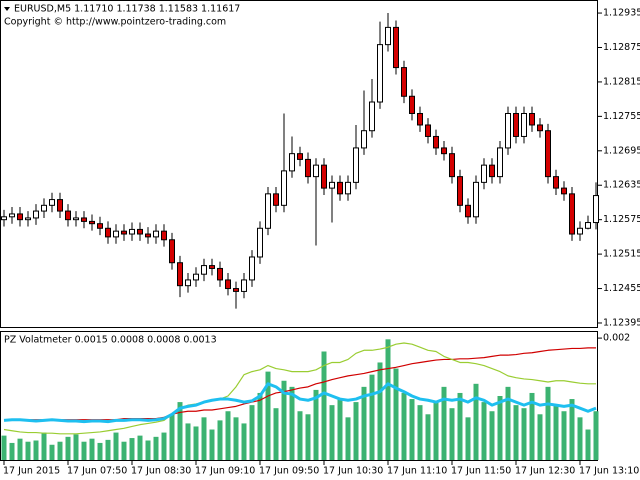 The height and width of the screenshot is (480, 640). Describe the element at coordinates (621, 47) in the screenshot. I see `y-tick-label: 1.12875` at that location.